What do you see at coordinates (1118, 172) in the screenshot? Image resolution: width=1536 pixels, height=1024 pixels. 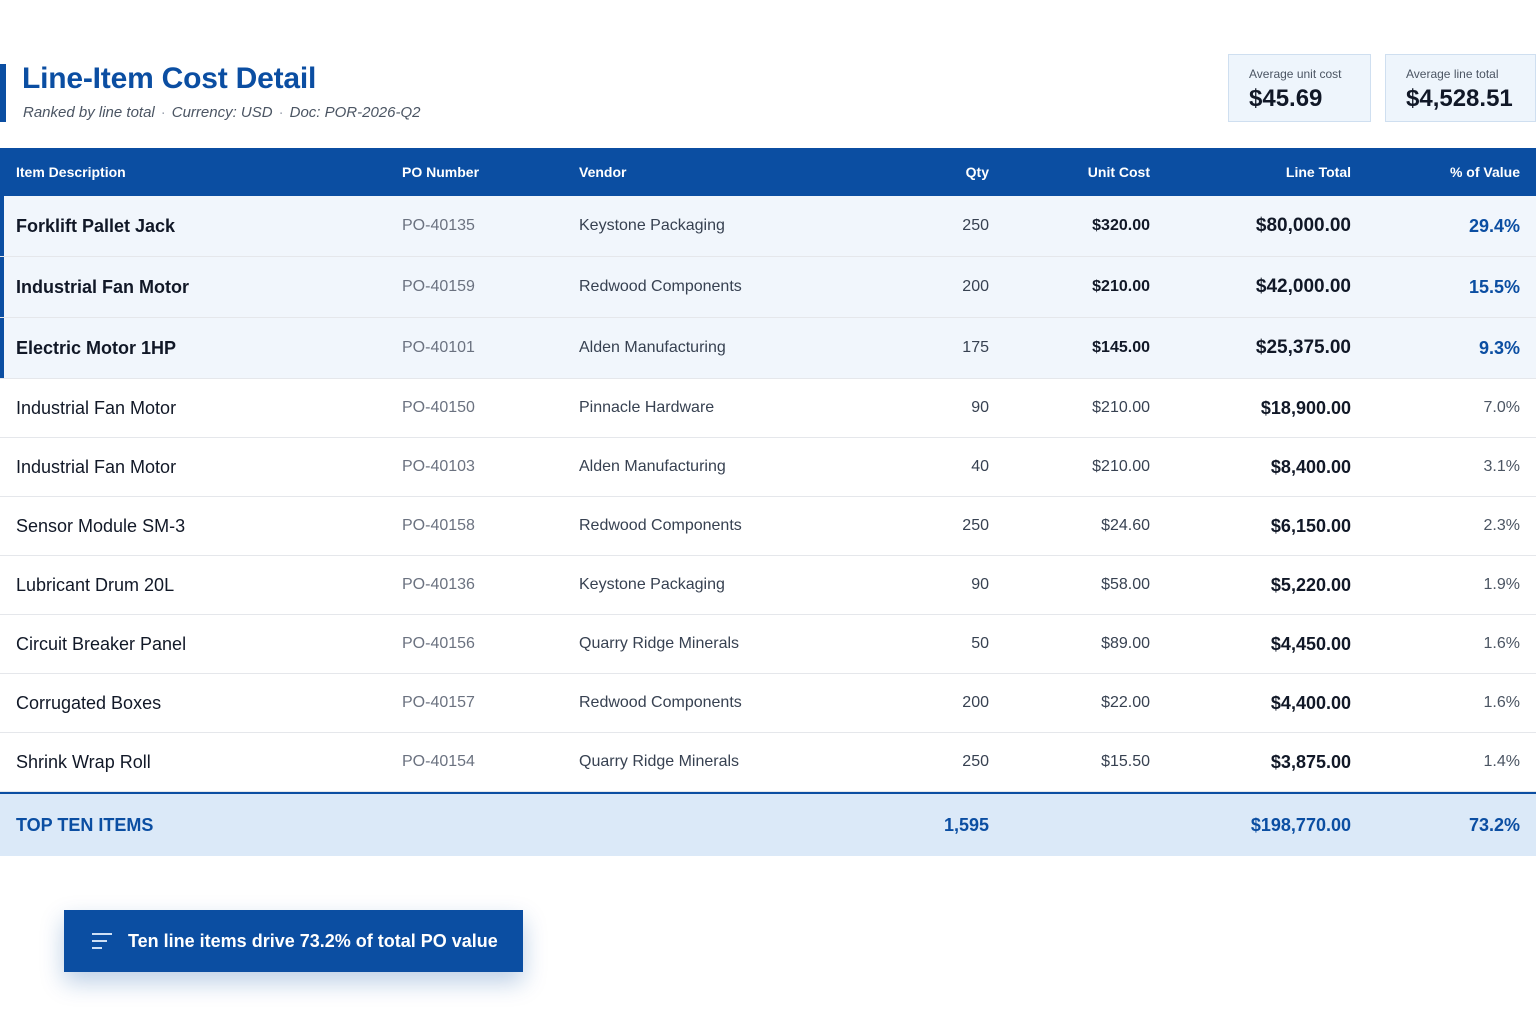 I see `column-header-unit-cost: Unit Cost` at bounding box center [1118, 172].